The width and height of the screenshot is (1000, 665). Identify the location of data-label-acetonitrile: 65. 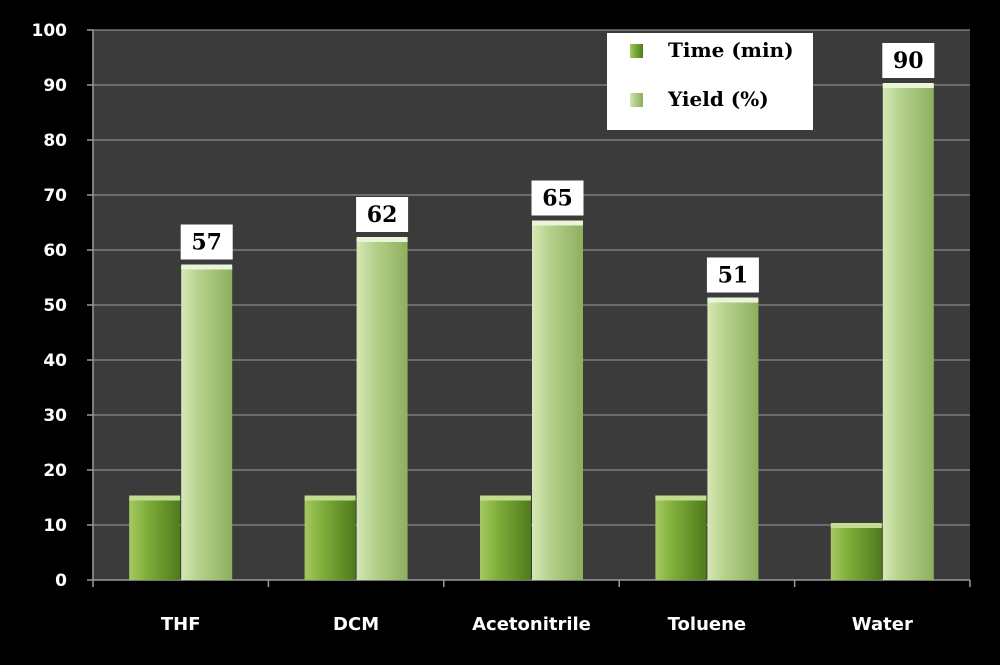
(557, 198).